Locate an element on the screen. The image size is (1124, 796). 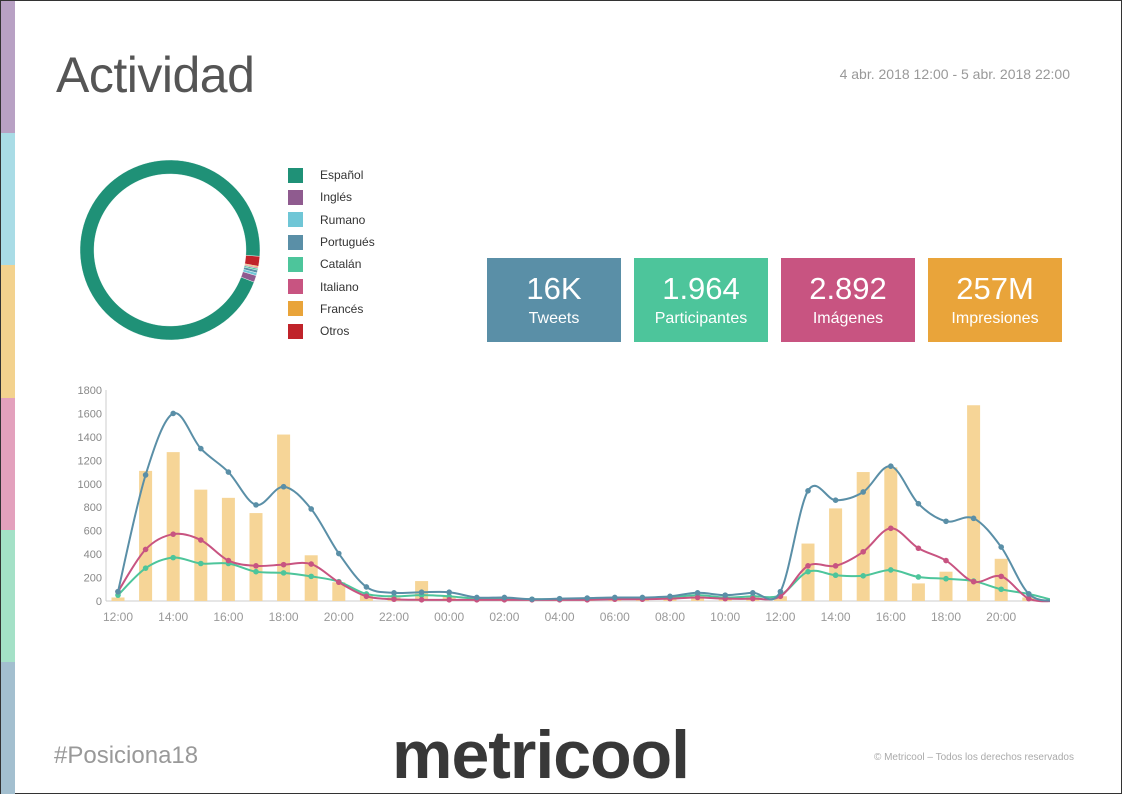
kpi-value: 257M is located at coordinates (995, 288).